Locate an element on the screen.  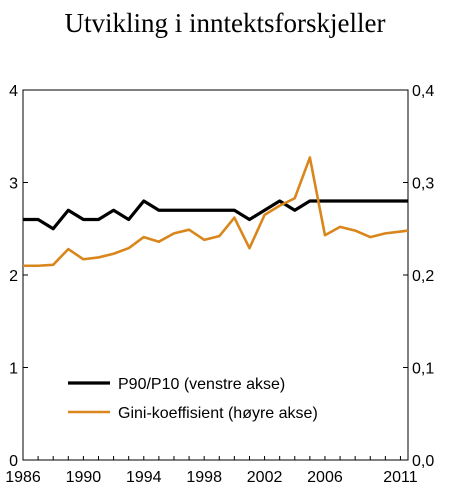
x-tick-label: 1994 is located at coordinates (144, 477).